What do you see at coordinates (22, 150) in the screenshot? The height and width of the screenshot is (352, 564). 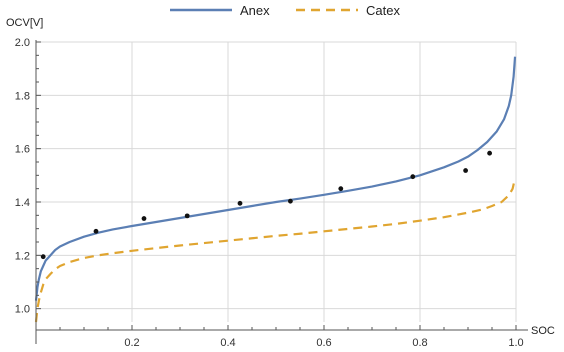 I see `y-tick-label: 1.6` at bounding box center [22, 150].